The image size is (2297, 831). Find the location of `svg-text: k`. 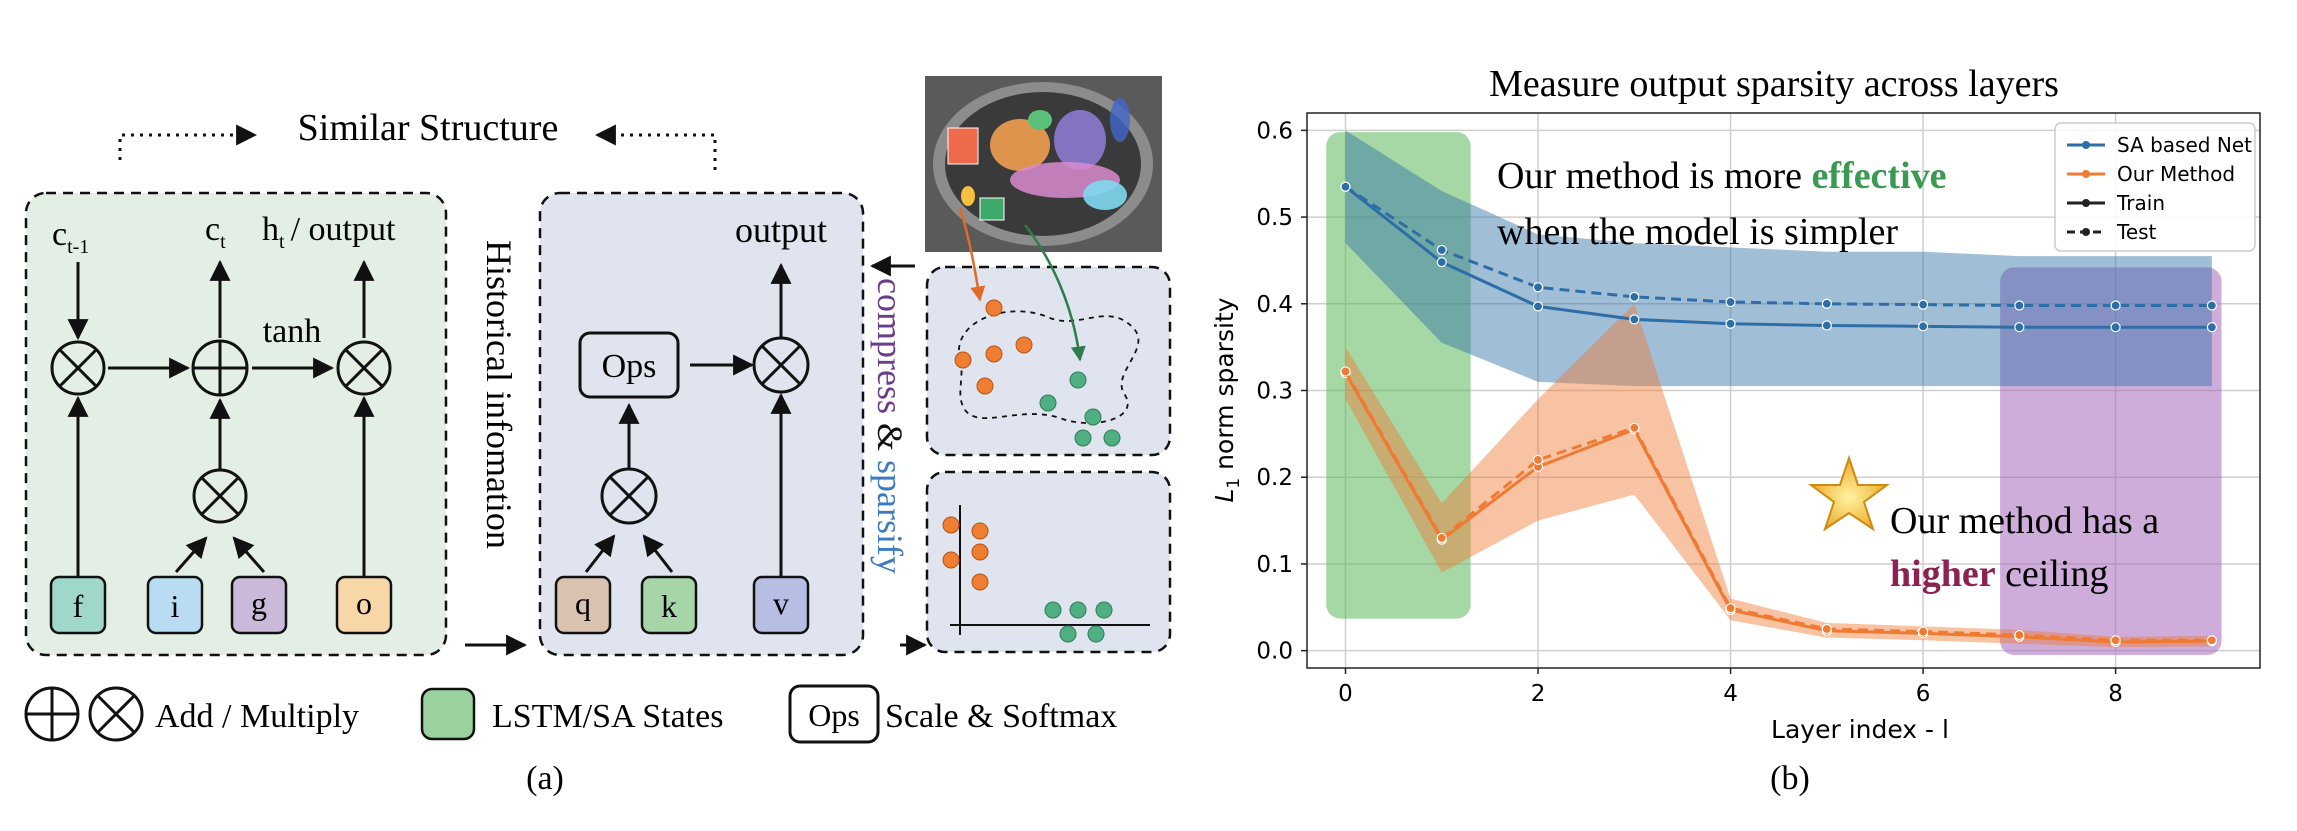

svg-text: k is located at coordinates (669, 606).